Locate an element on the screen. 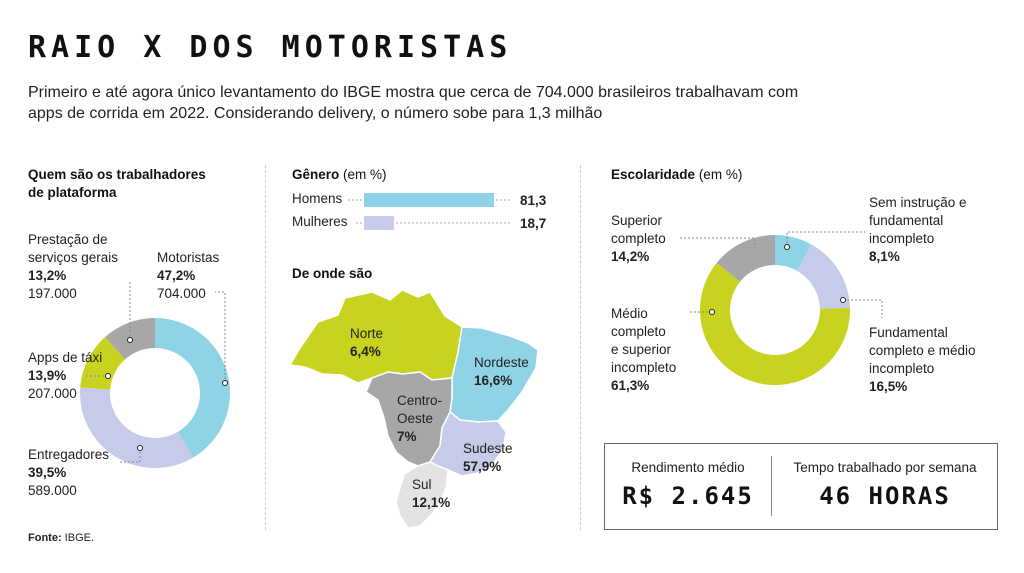 The height and width of the screenshot is (573, 1024). gender-bar-row-mulheres: Mulheres is located at coordinates (421, 223).